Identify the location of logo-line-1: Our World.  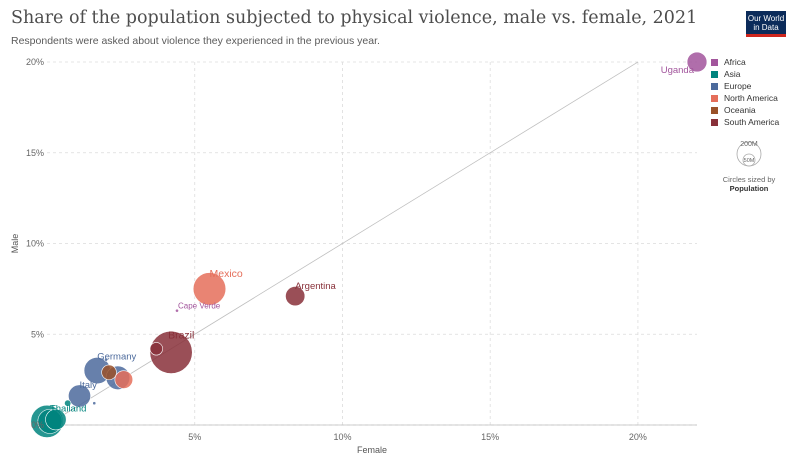
(766, 18).